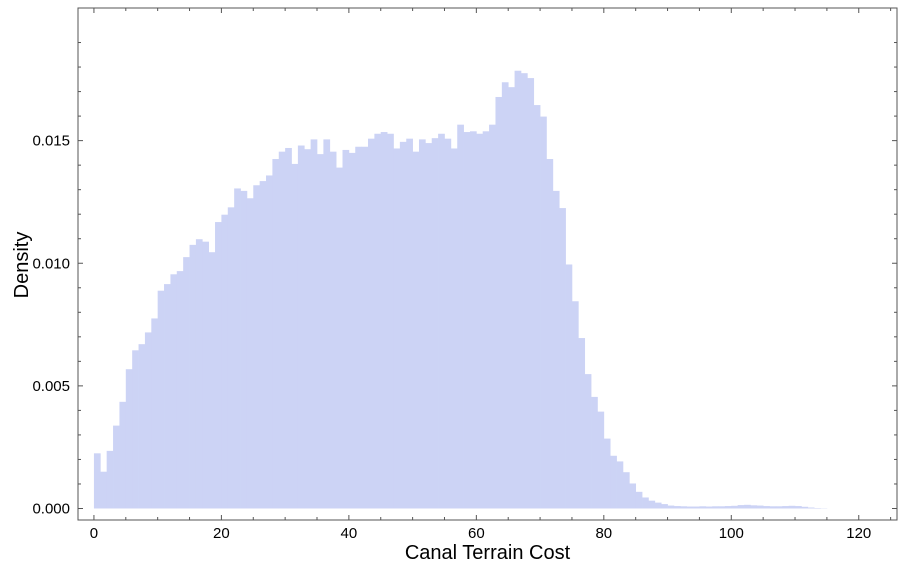 This screenshot has height=567, width=899. Describe the element at coordinates (51, 141) in the screenshot. I see `y-tick-label: 0.015` at that location.